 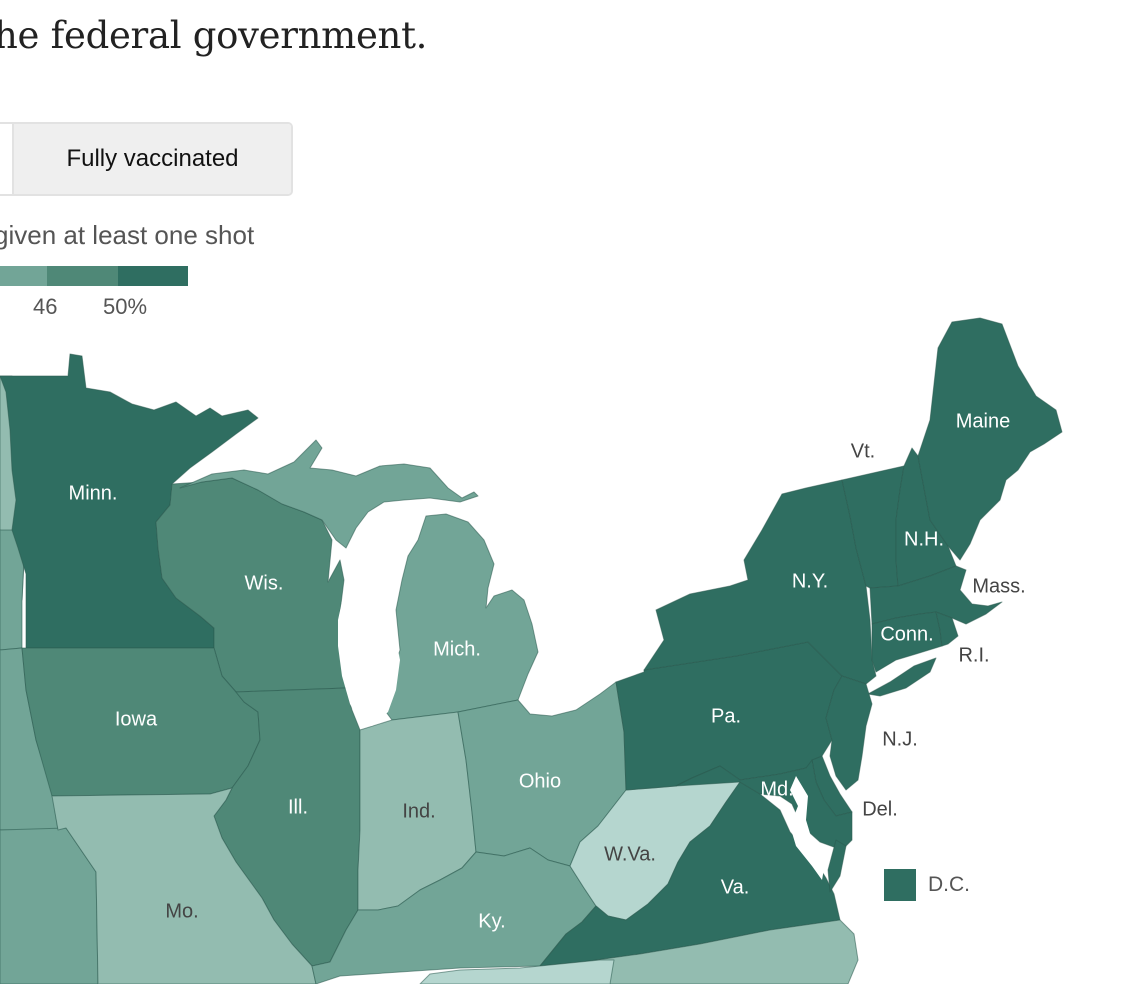 What do you see at coordinates (837, 866) in the screenshot?
I see `delmarva-shore` at bounding box center [837, 866].